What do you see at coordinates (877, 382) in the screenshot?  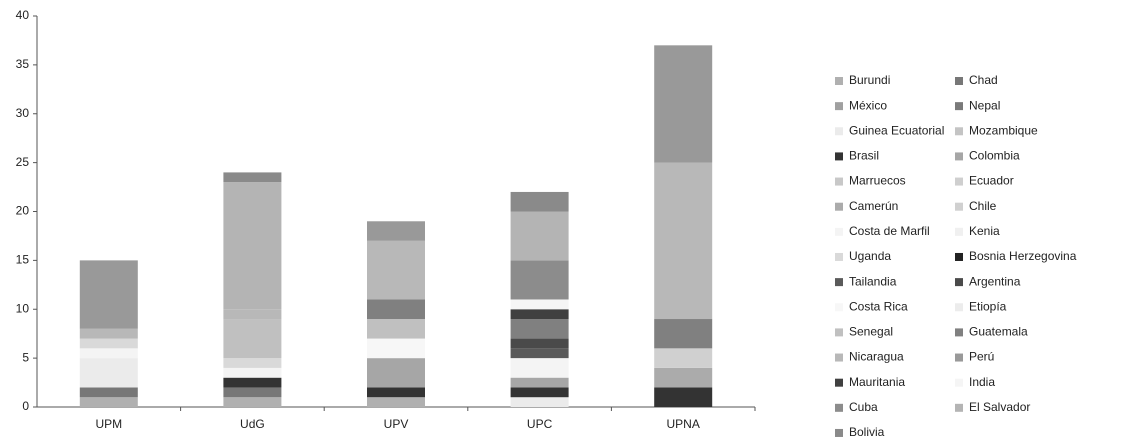 I see `legend-label: Mauritania` at bounding box center [877, 382].